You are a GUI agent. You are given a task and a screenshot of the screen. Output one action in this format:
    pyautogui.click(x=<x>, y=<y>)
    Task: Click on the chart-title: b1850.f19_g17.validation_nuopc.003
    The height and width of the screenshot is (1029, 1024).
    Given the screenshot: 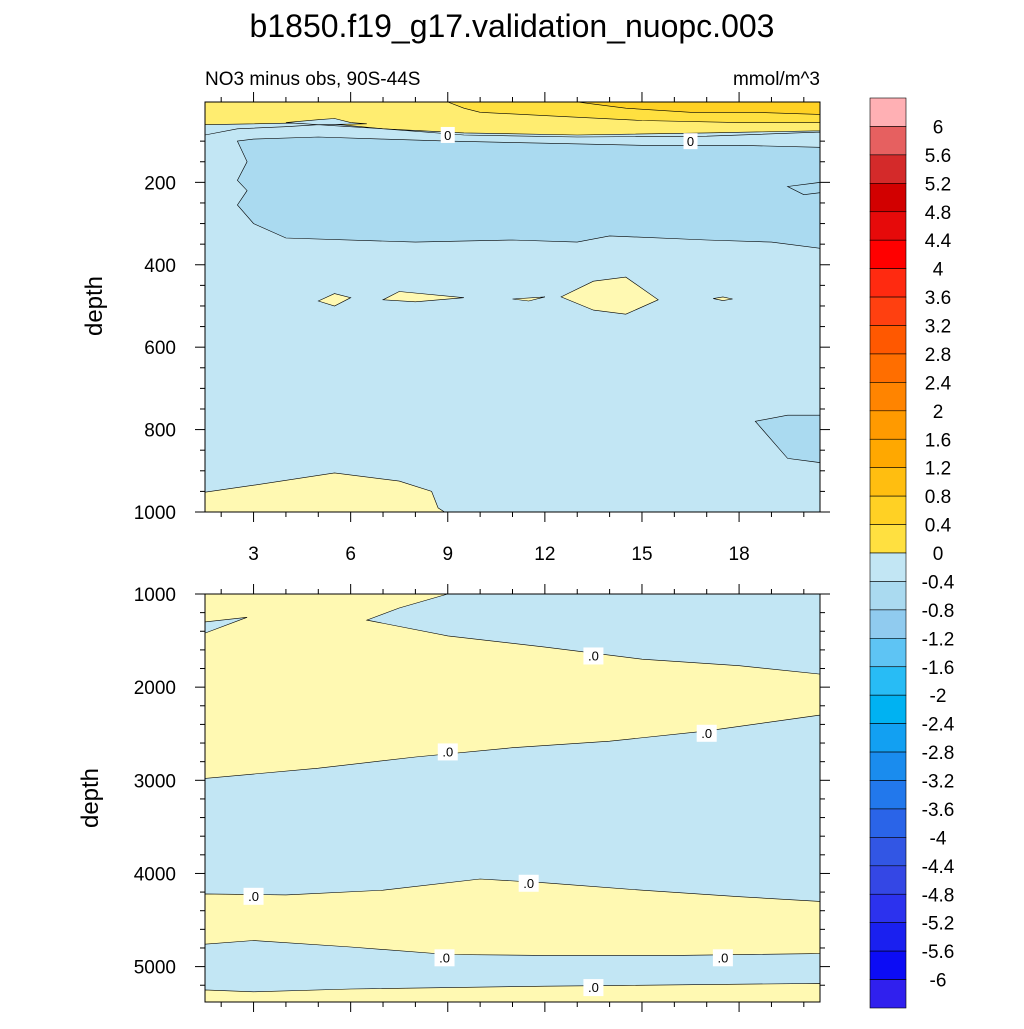 What is the action you would take?
    pyautogui.click(x=512, y=26)
    